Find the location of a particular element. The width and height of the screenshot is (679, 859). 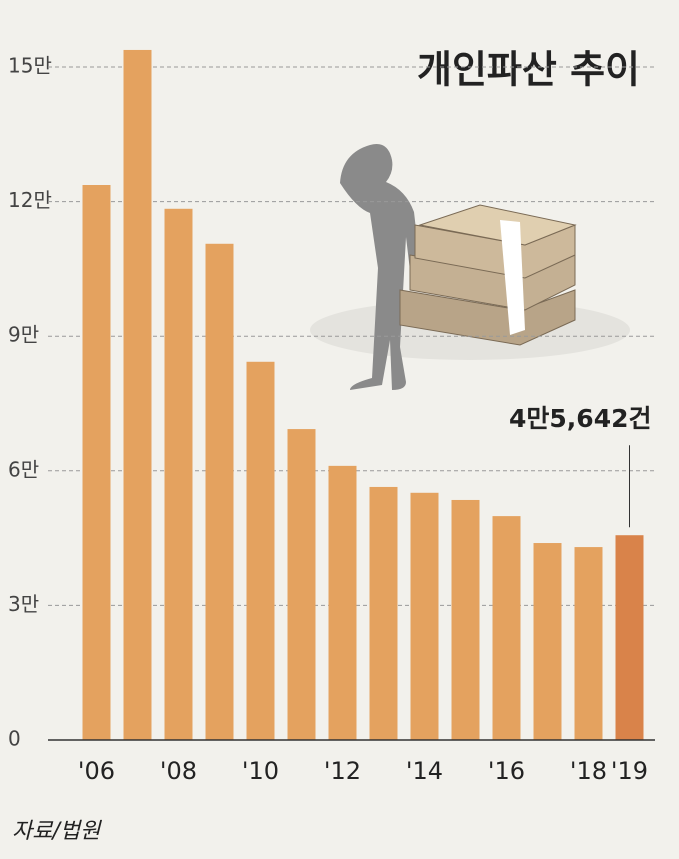

x-tick-label: '18 is located at coordinates (588, 771).